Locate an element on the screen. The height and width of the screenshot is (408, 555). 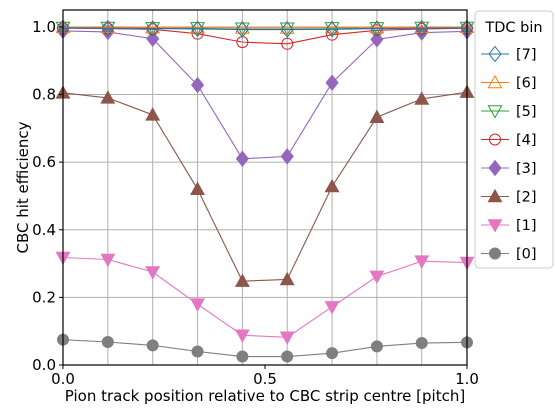
legend-entry-6-marker is located at coordinates (495, 81).